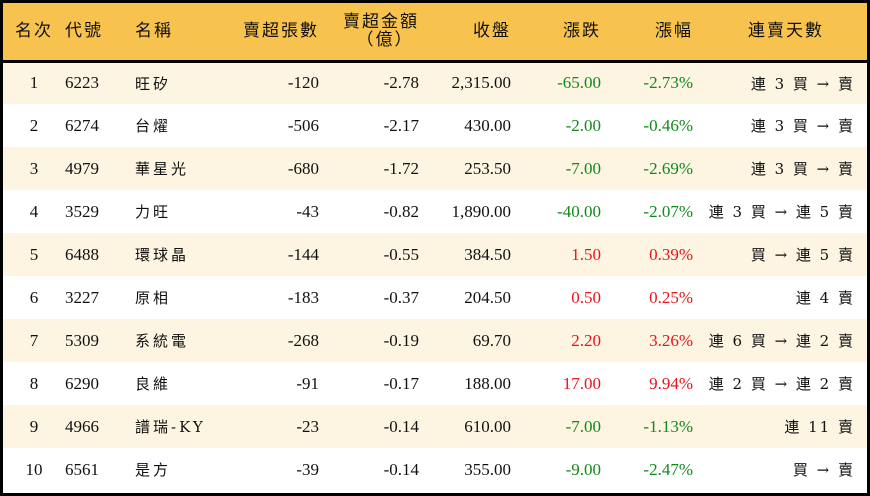 The image size is (870, 496). I want to click on cell-rank: 7, so click(34, 340).